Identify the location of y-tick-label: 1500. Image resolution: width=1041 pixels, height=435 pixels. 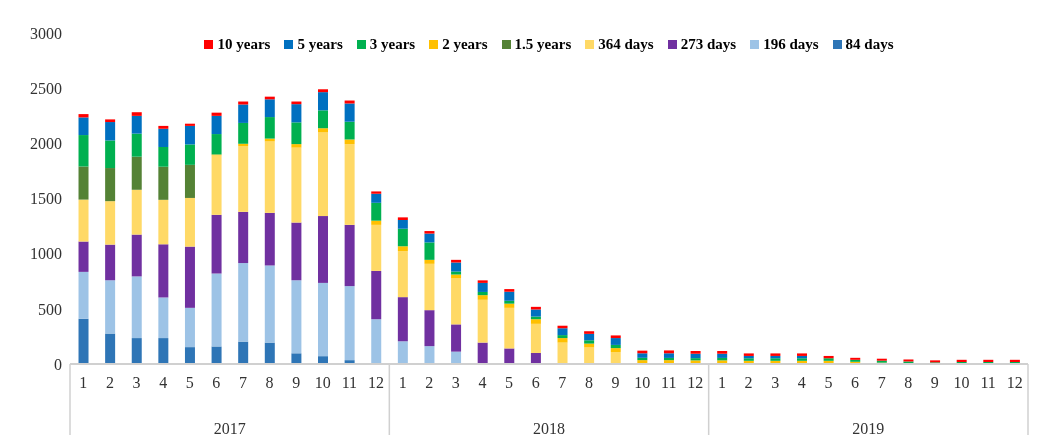
(46, 199).